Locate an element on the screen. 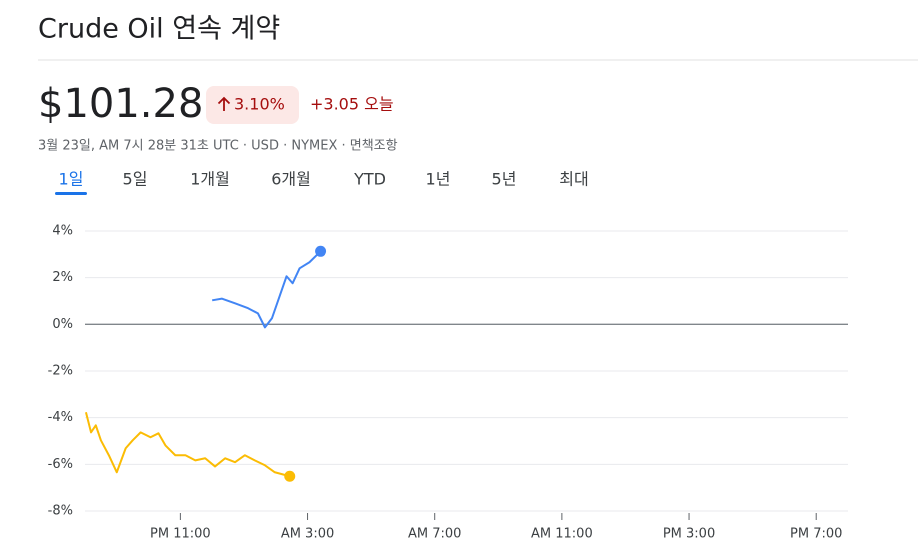 This screenshot has height=552, width=918. x-tick-label: PM 11:00 is located at coordinates (180, 534).